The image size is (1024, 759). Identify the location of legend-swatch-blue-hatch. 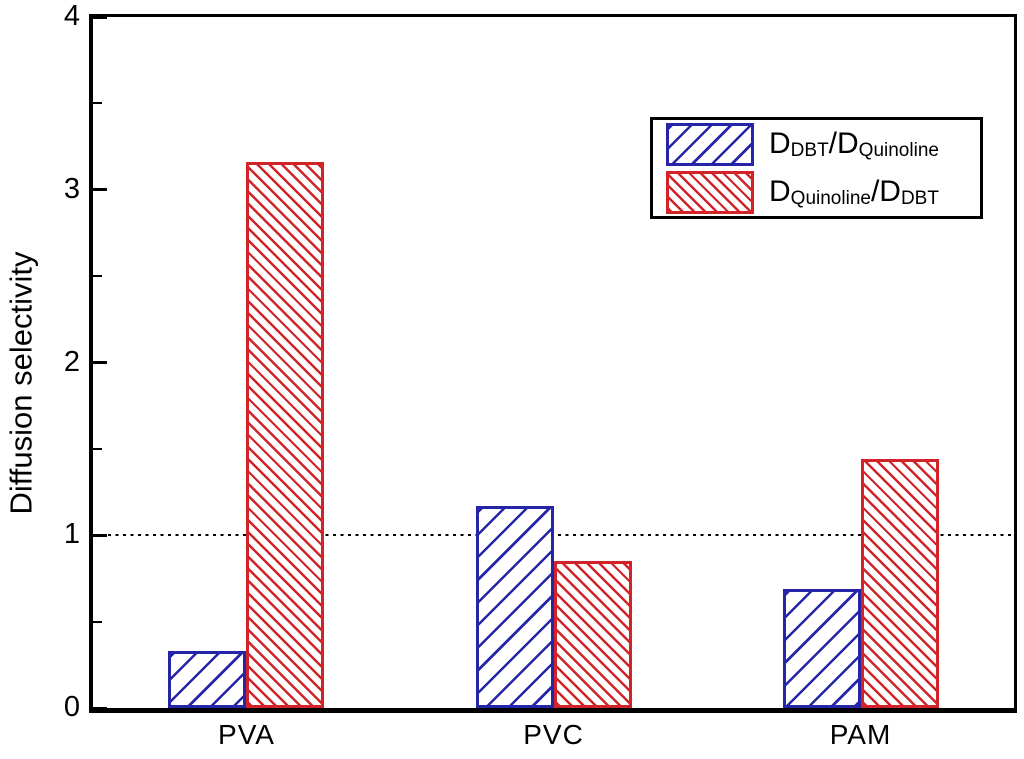
(710, 144).